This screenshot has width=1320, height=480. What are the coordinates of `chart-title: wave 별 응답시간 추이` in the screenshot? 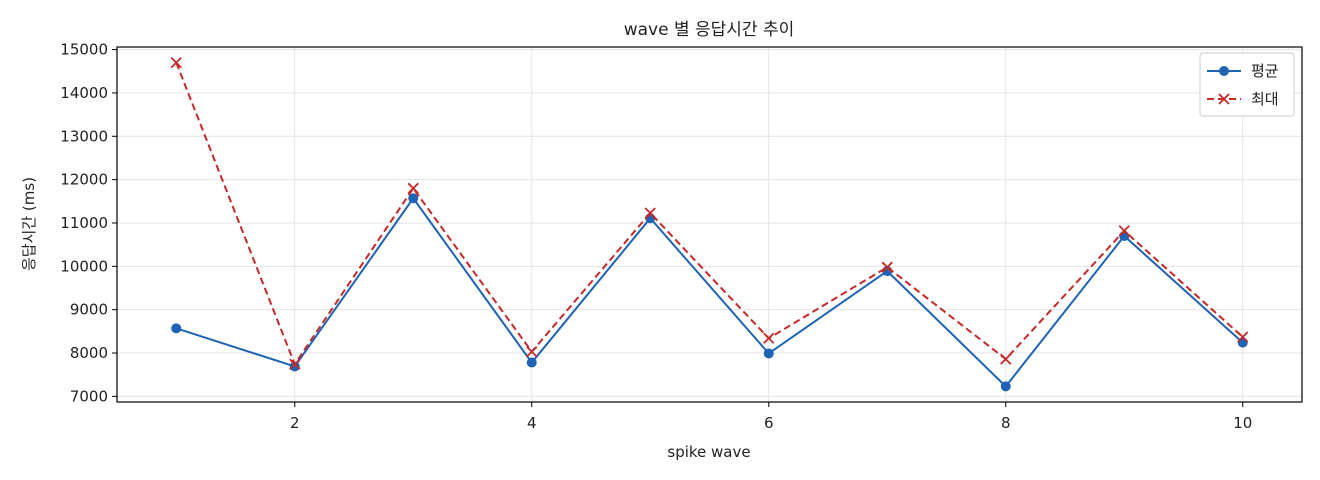 It's located at (709, 30).